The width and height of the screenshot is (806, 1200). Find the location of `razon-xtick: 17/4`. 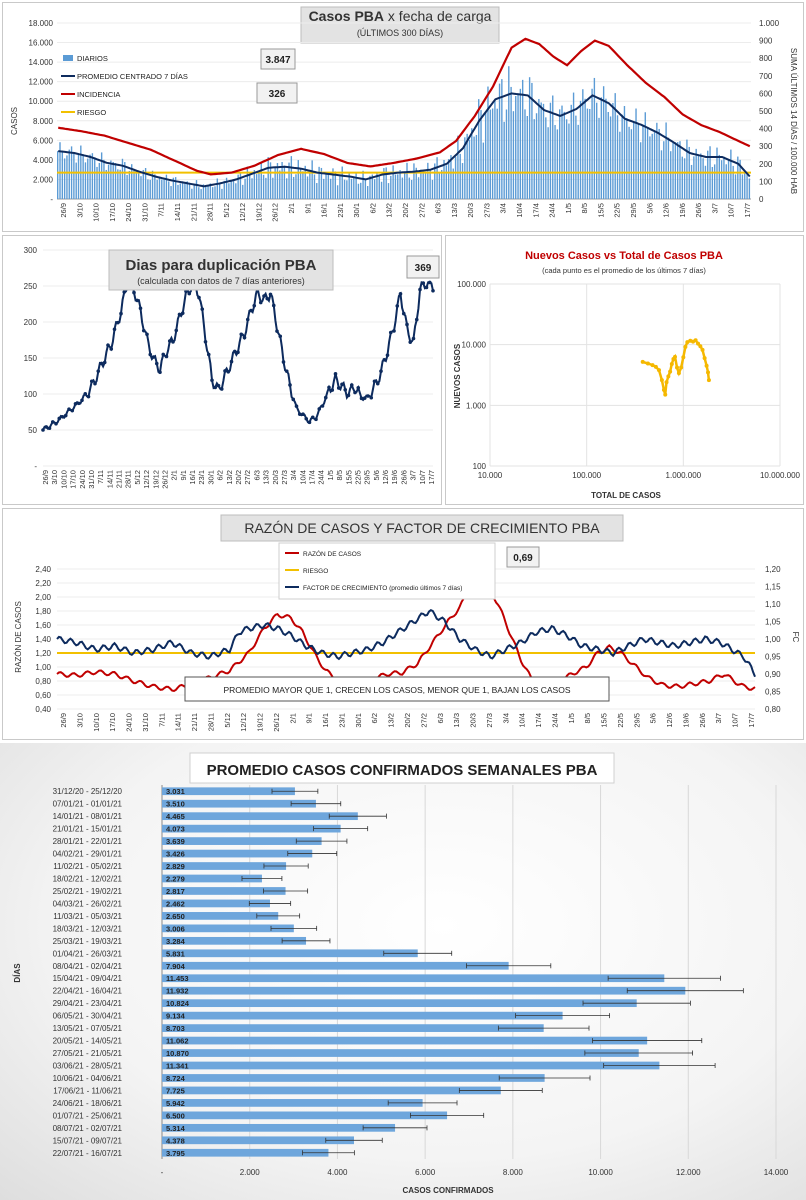

razon-xtick: 17/4 is located at coordinates (538, 720).